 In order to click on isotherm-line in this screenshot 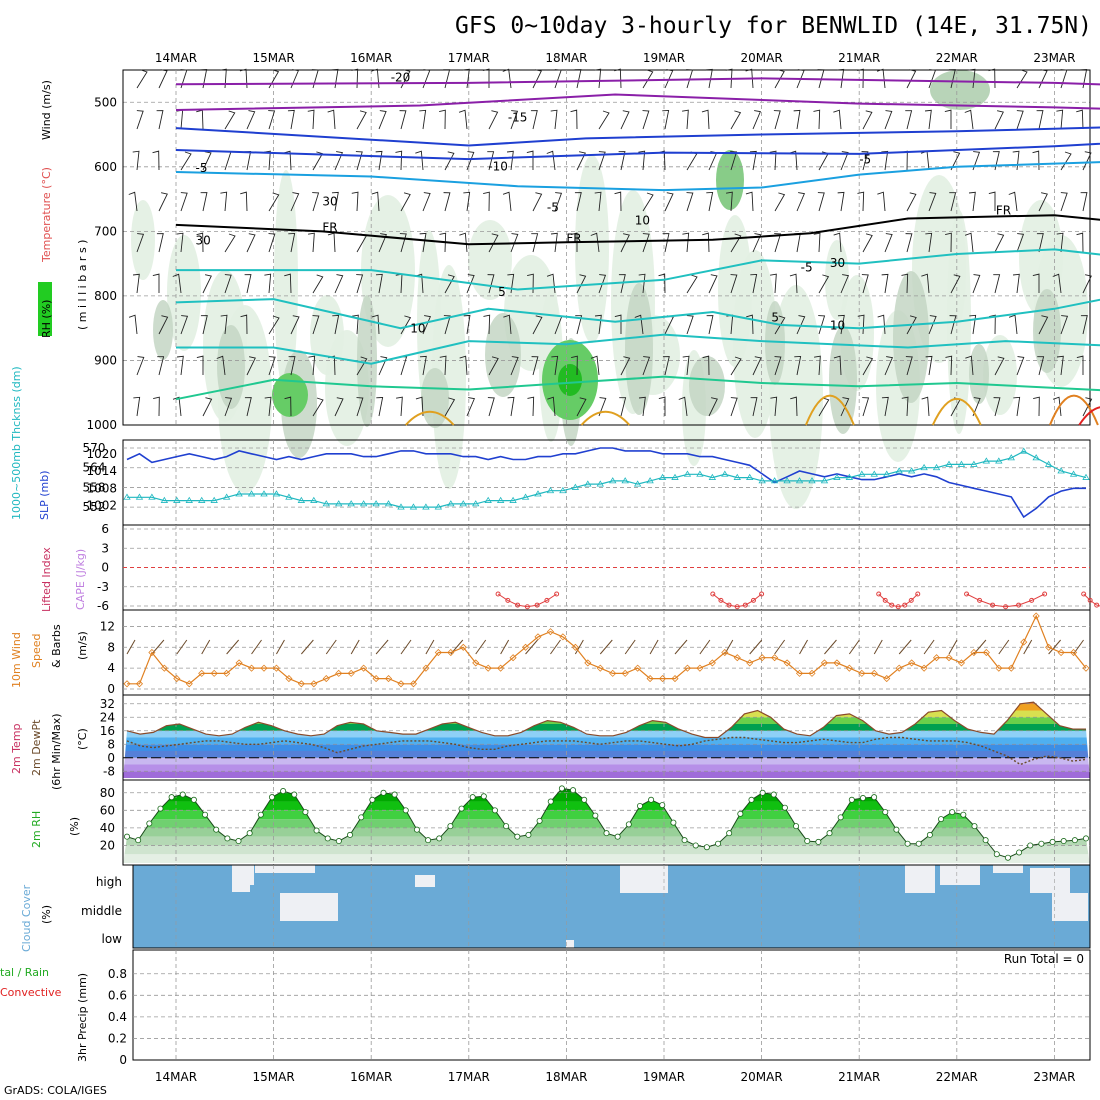, I will do `click(638, 269)`.